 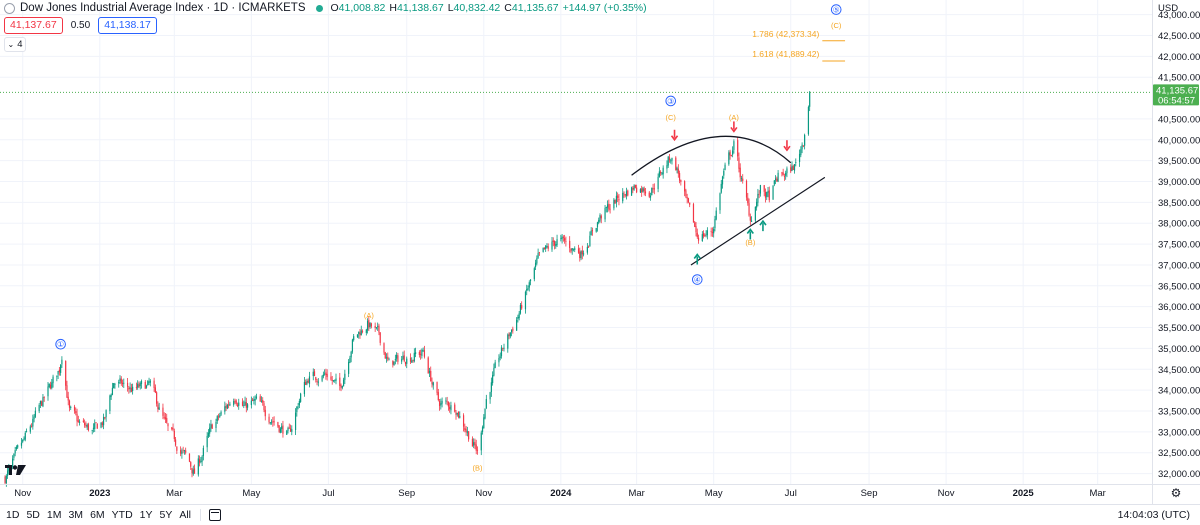 What do you see at coordinates (201, 515) in the screenshot?
I see `toolbar-divider` at bounding box center [201, 515].